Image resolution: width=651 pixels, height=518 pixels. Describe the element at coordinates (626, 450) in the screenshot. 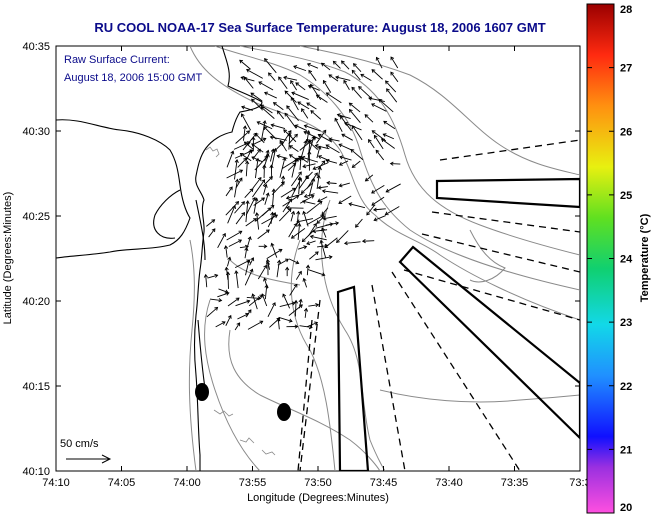

I see `colorbar-tick-label: 21` at that location.